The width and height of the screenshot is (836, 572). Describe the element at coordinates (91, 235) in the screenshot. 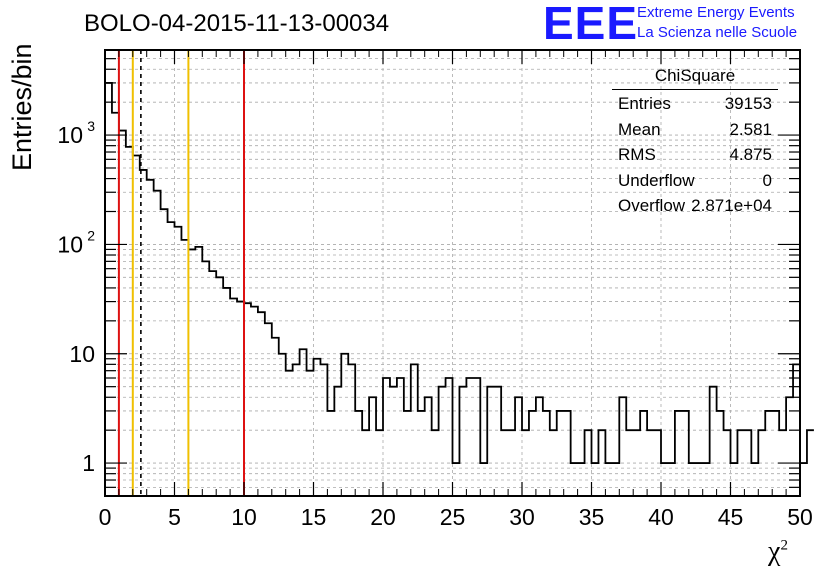

I see `y-tick-label-exponent: 2` at that location.